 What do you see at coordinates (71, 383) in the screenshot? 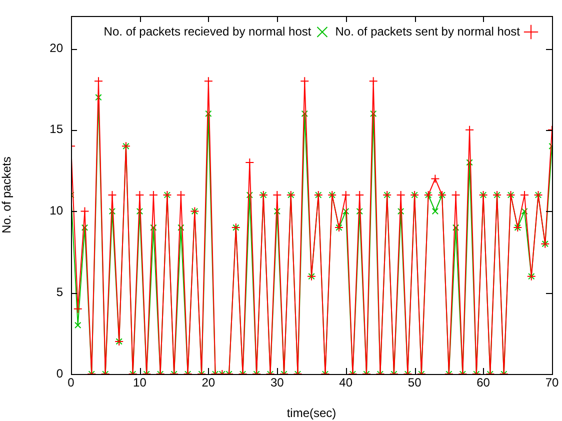
I see `x-tick-label: 0` at bounding box center [71, 383].